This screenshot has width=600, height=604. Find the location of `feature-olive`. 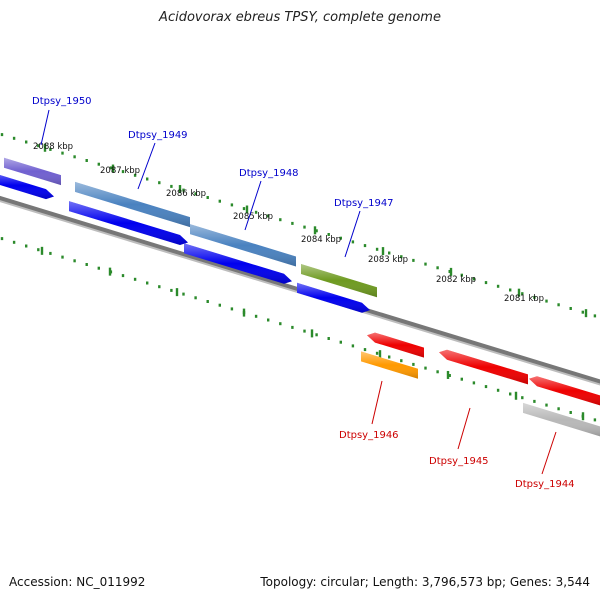

feature-olive is located at coordinates (339, 281).